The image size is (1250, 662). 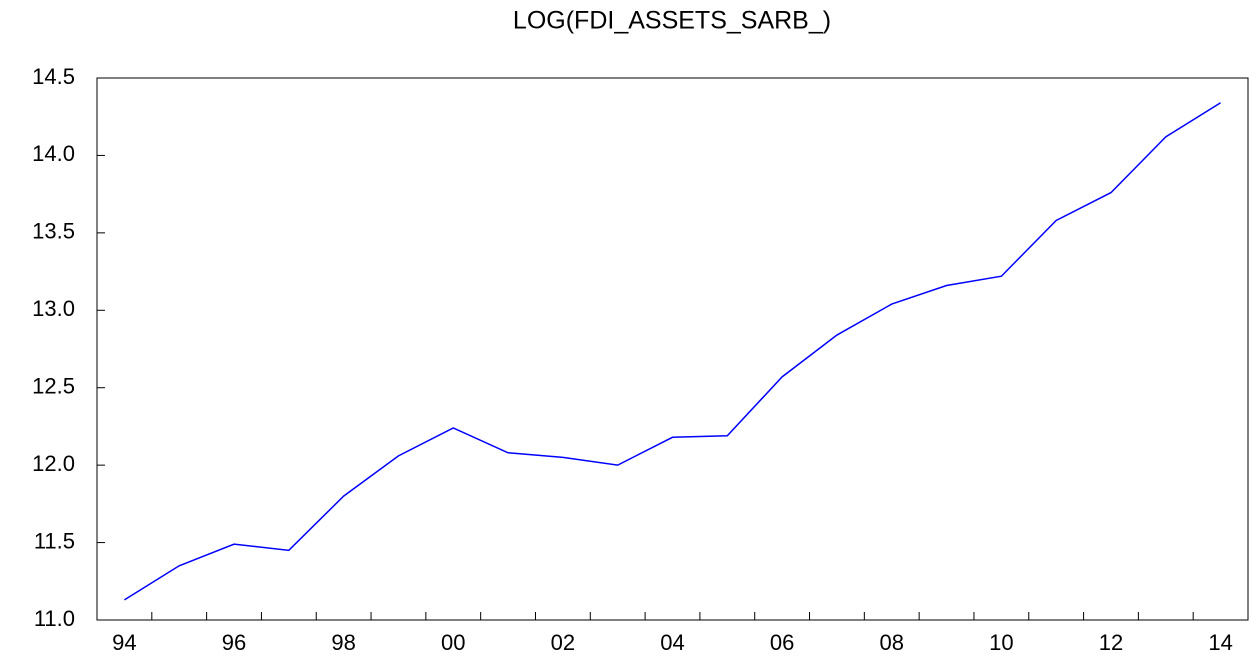 I want to click on x-tick-label: 00, so click(x=453, y=642).